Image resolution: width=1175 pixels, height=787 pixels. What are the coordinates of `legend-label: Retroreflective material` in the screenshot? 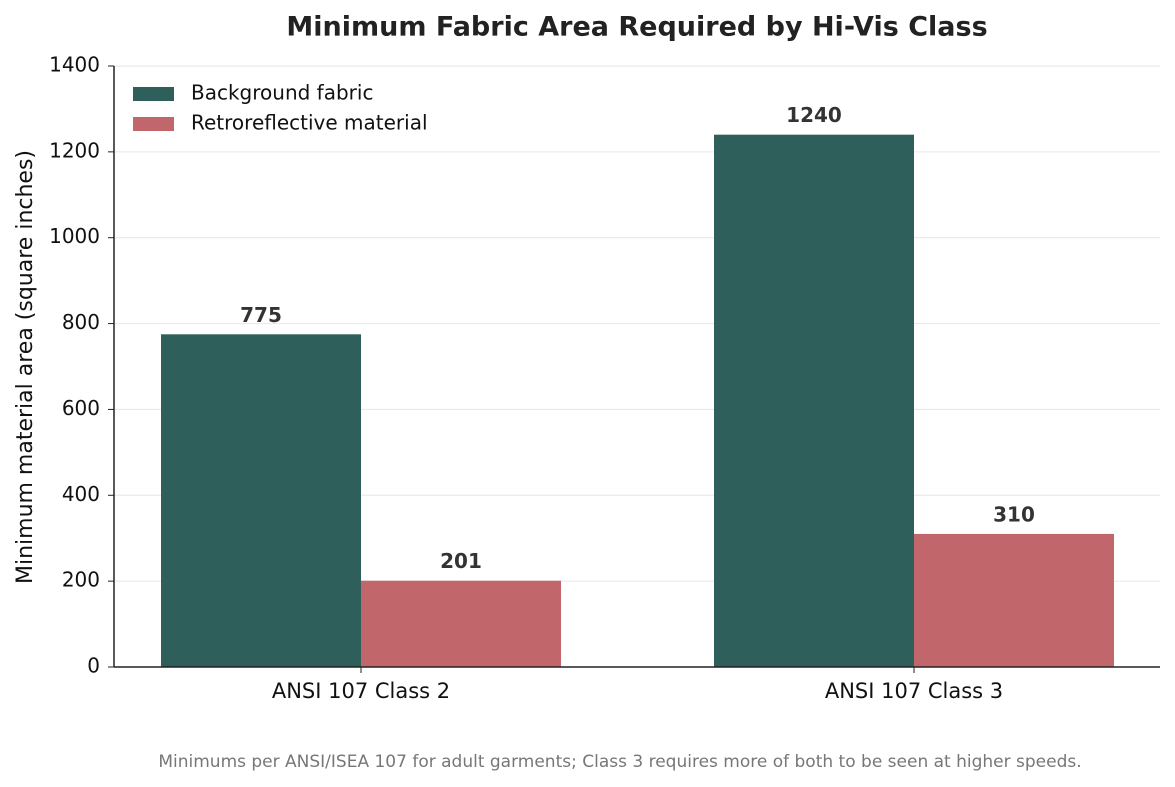 It's located at (309, 123).